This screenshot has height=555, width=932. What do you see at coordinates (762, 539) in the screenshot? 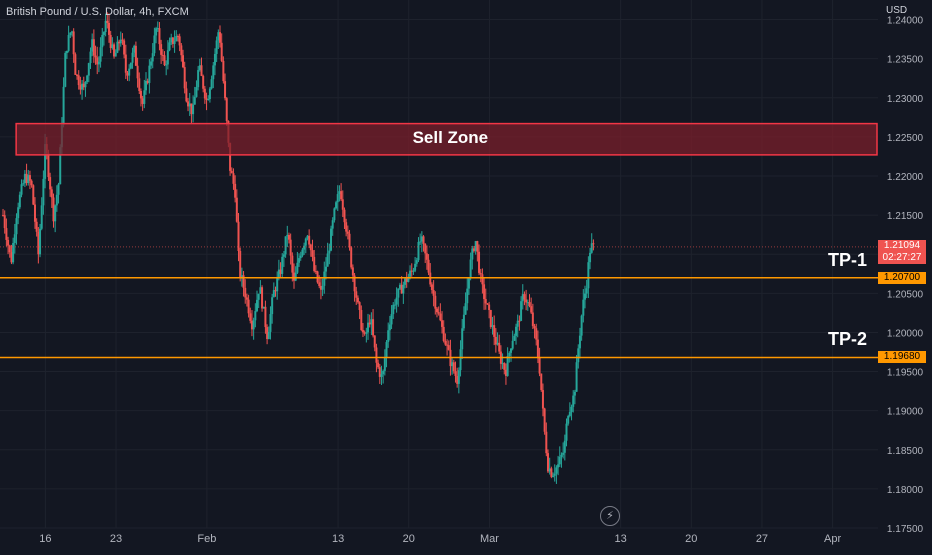
I see `x-tick-label: 27` at bounding box center [762, 539].